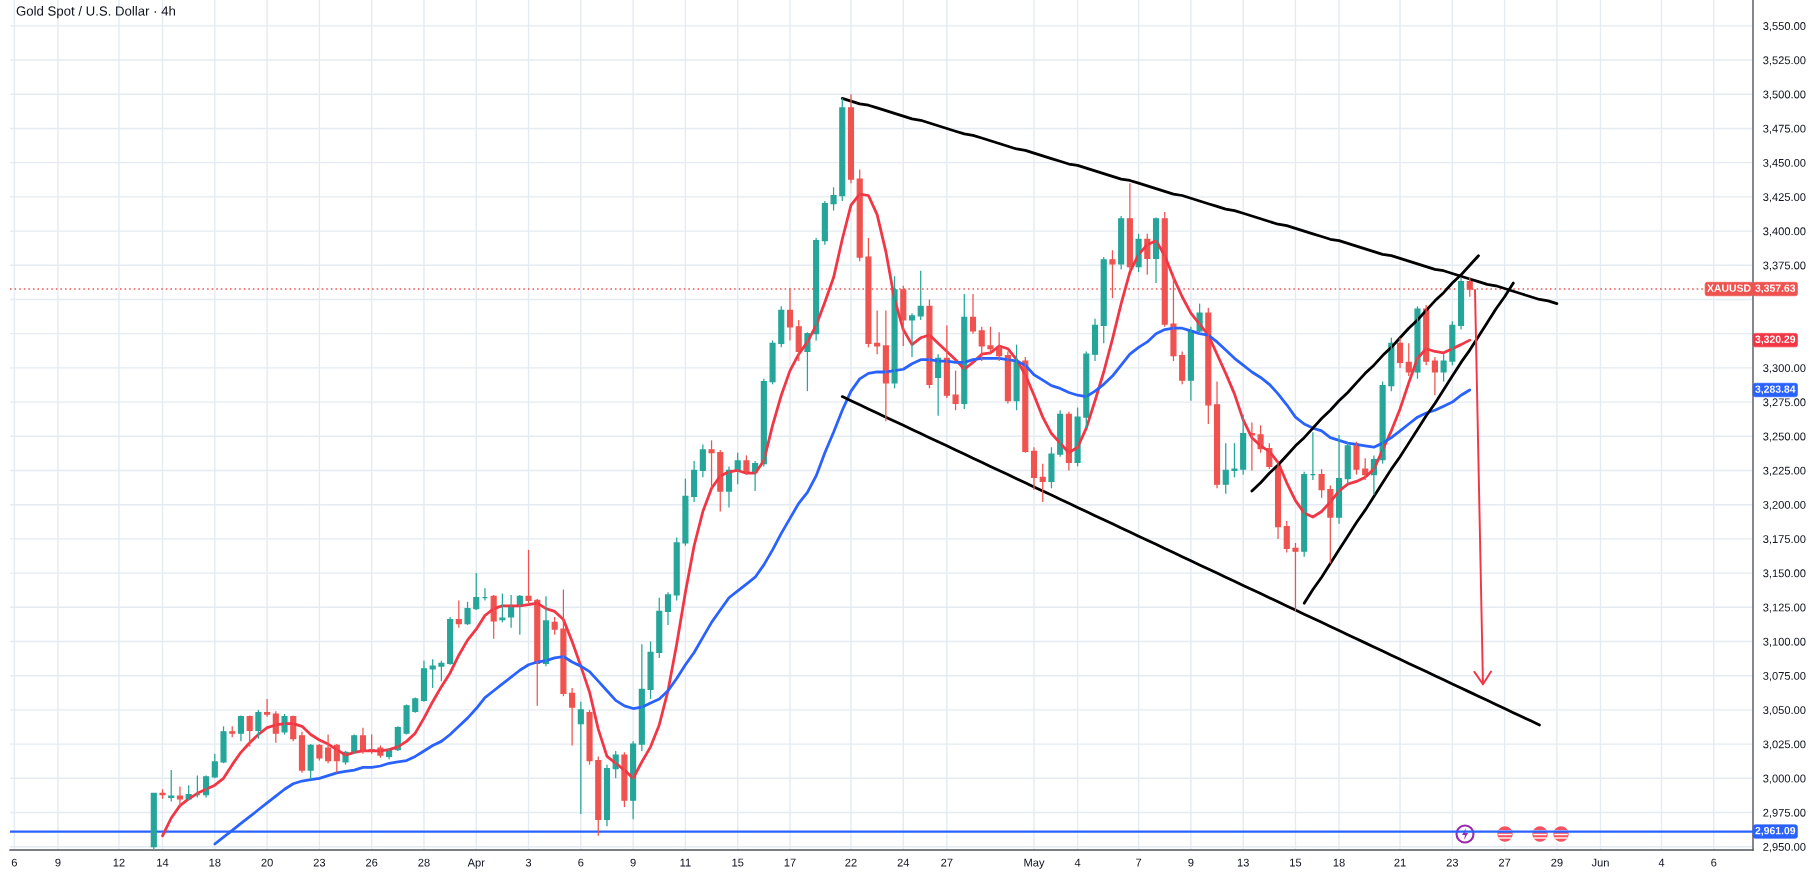 The width and height of the screenshot is (1815, 878). I want to click on x-tick-label: 3, so click(528, 862).